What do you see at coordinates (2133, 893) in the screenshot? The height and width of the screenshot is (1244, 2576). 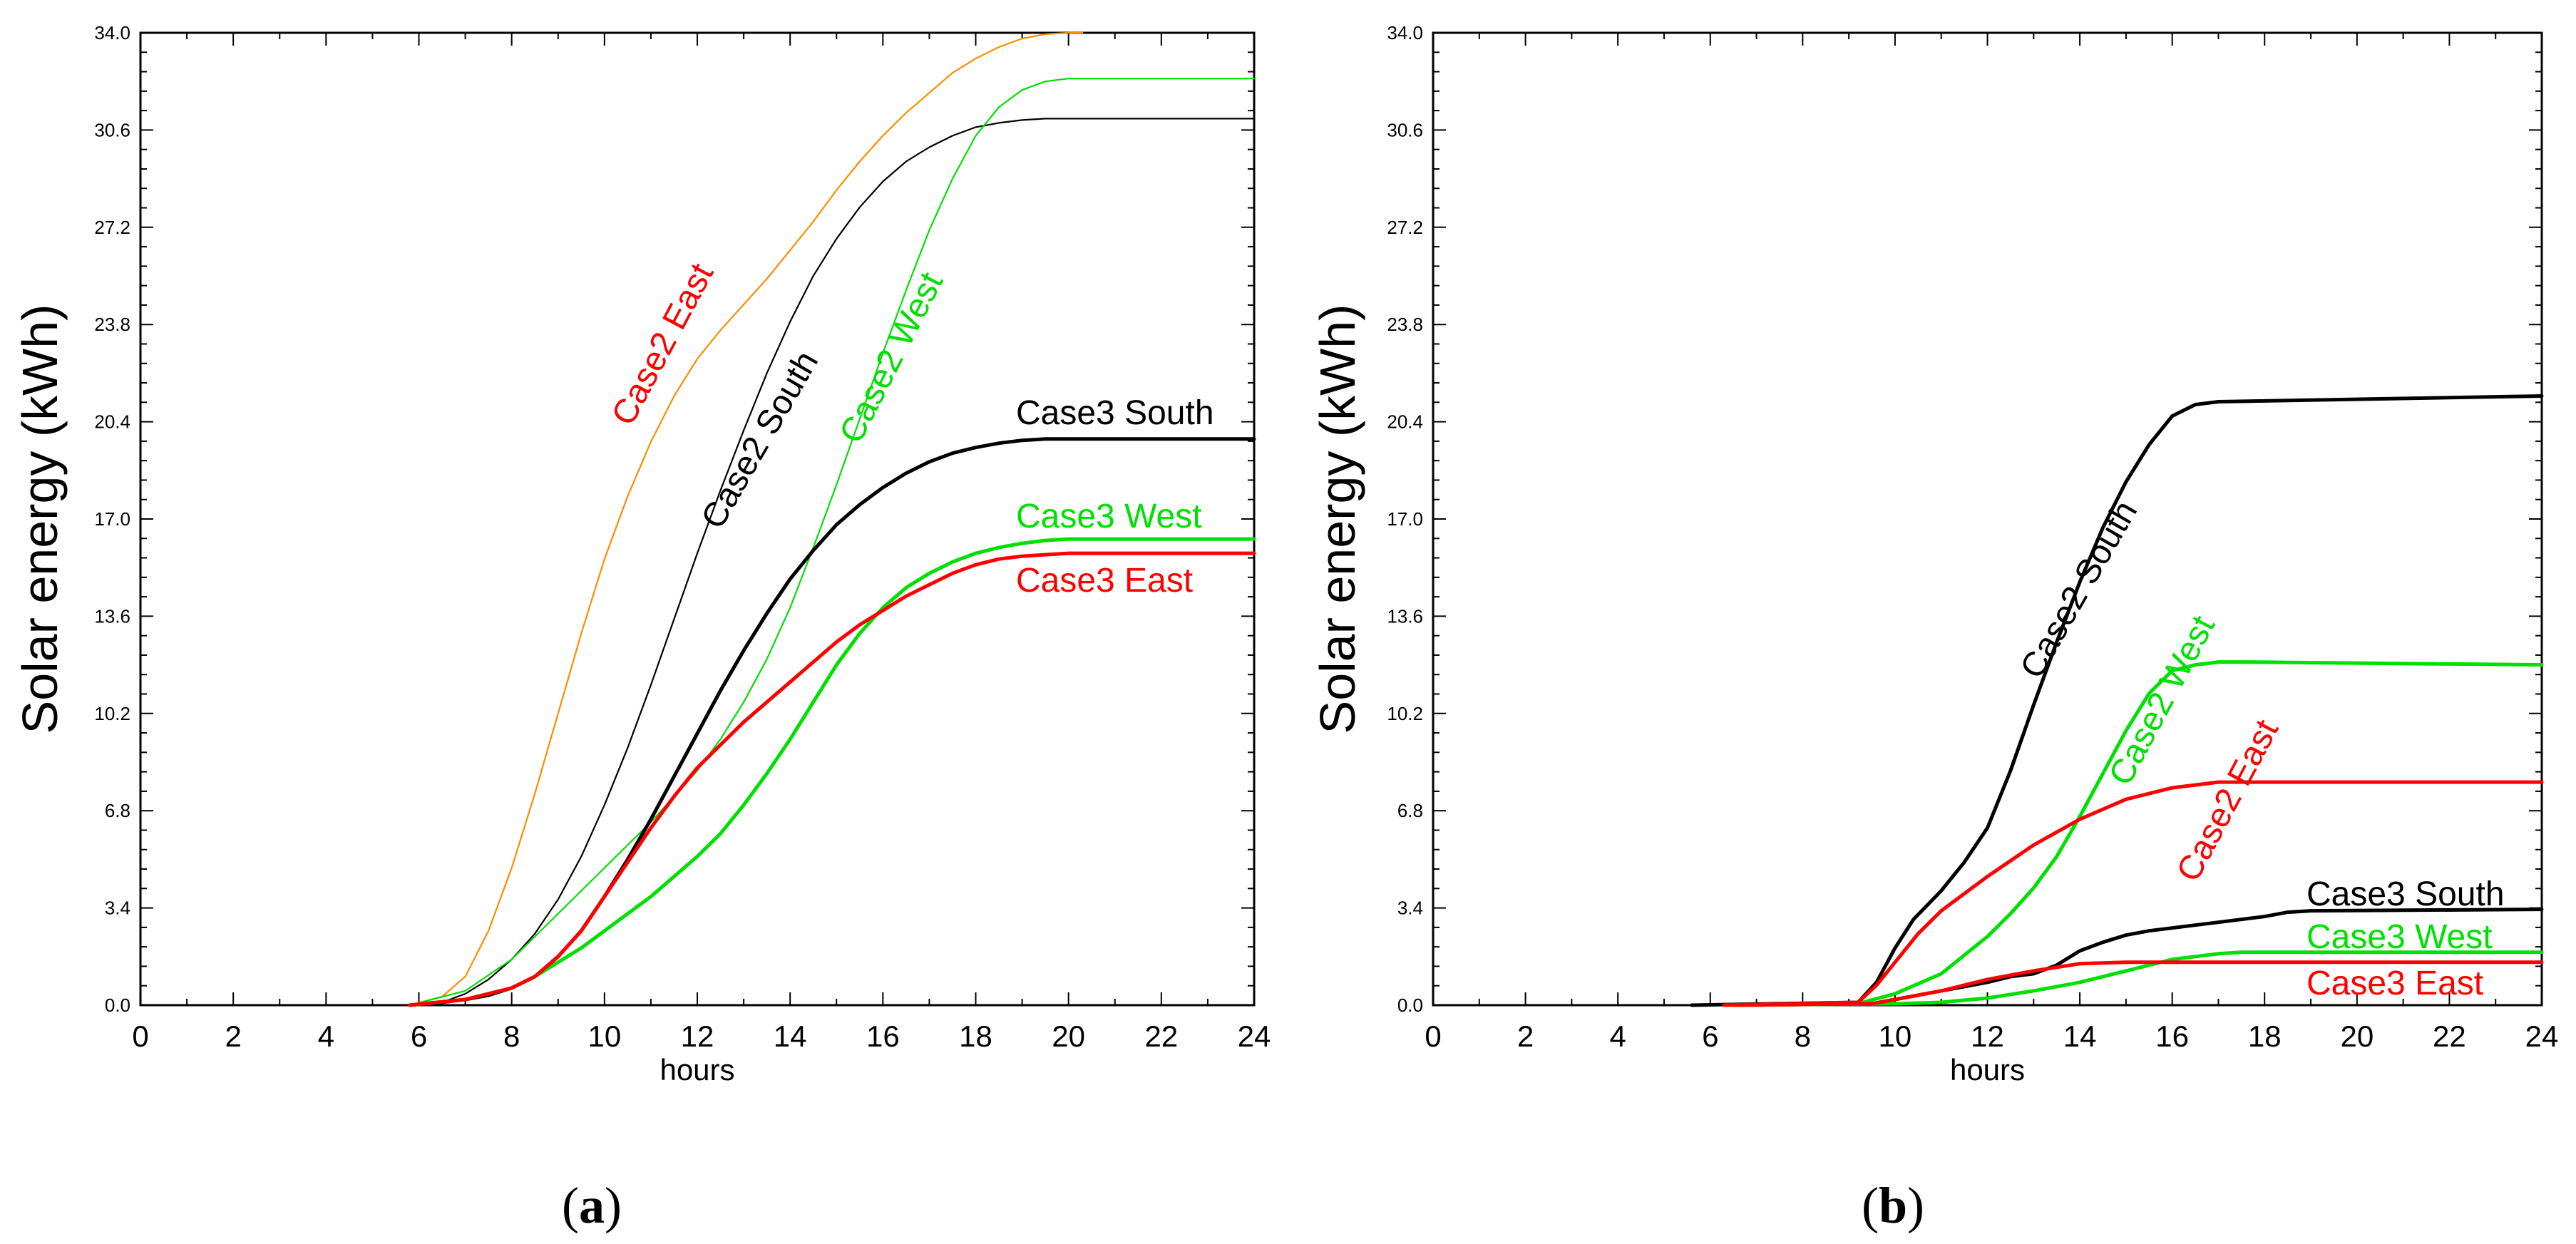 I see `series-line-case2-east` at bounding box center [2133, 893].